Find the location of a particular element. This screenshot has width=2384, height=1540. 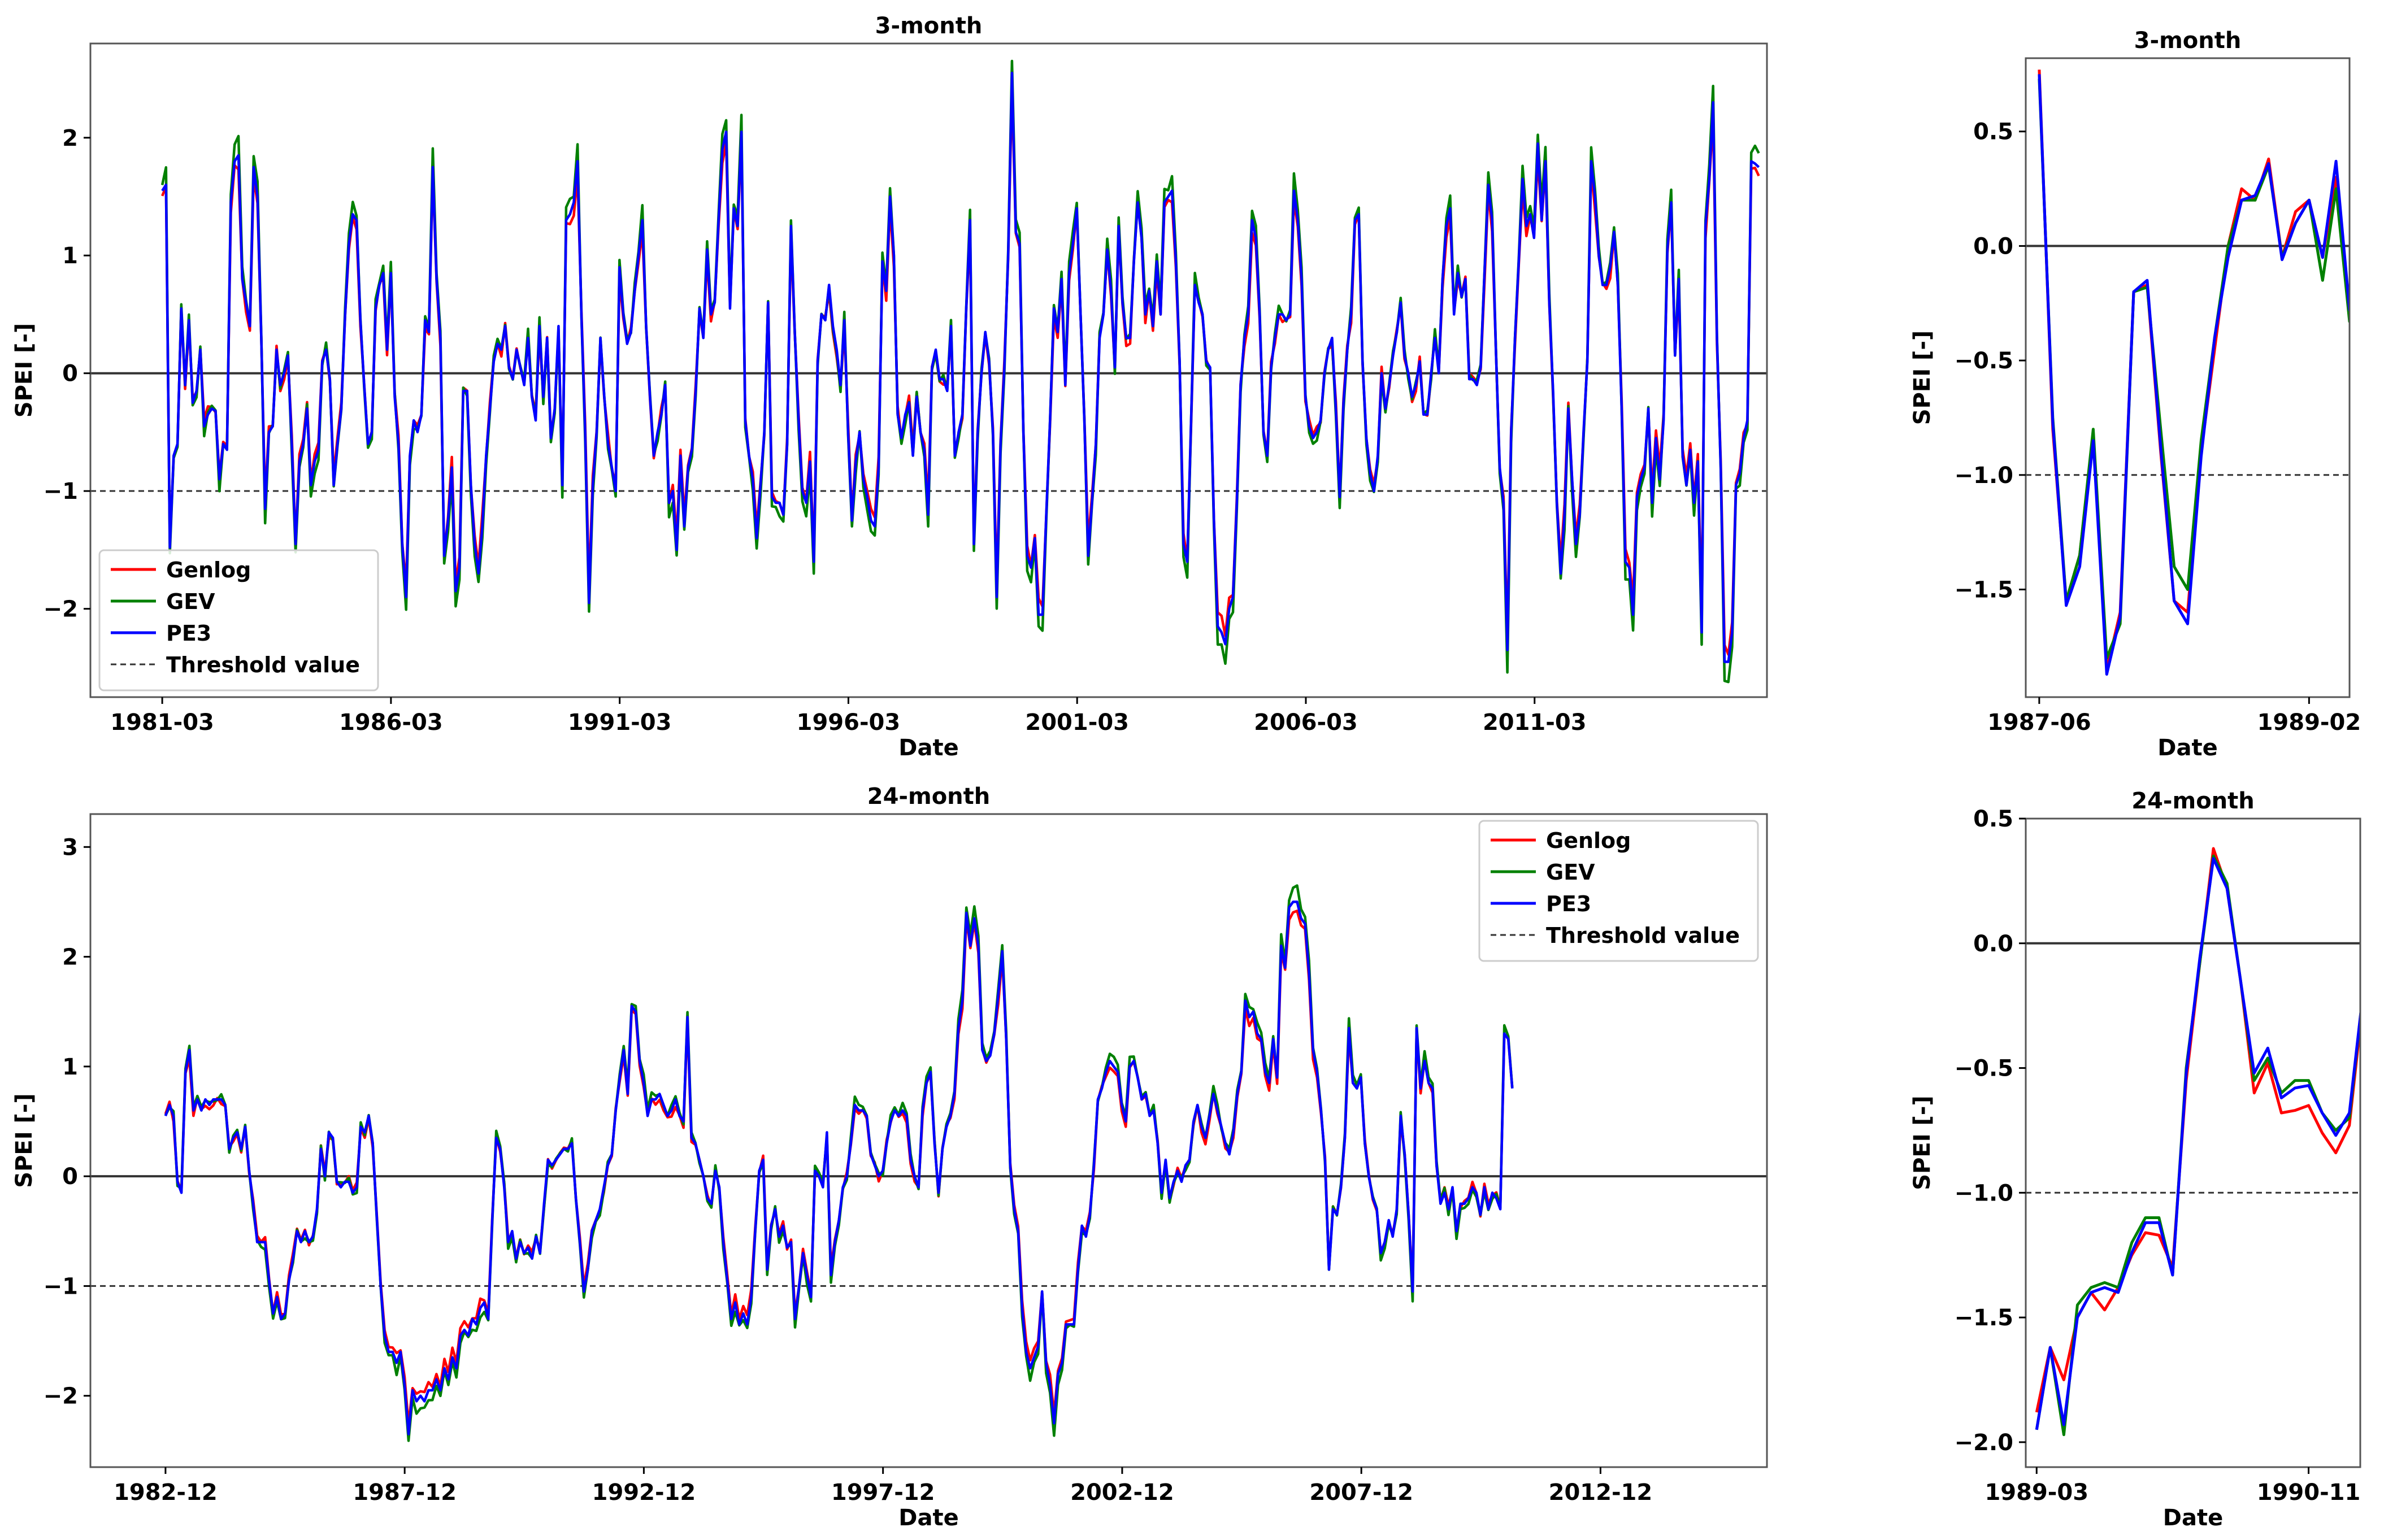

x-tick-label: 1992-12 is located at coordinates (644, 1493).